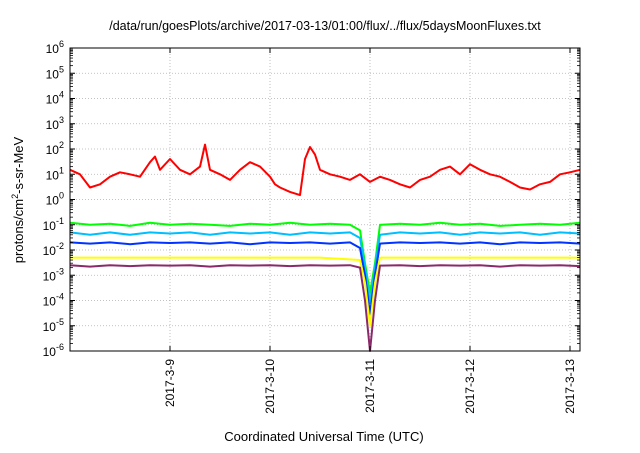 The width and height of the screenshot is (640, 453). I want to click on y-tick-exponent: -6, so click(60, 347).